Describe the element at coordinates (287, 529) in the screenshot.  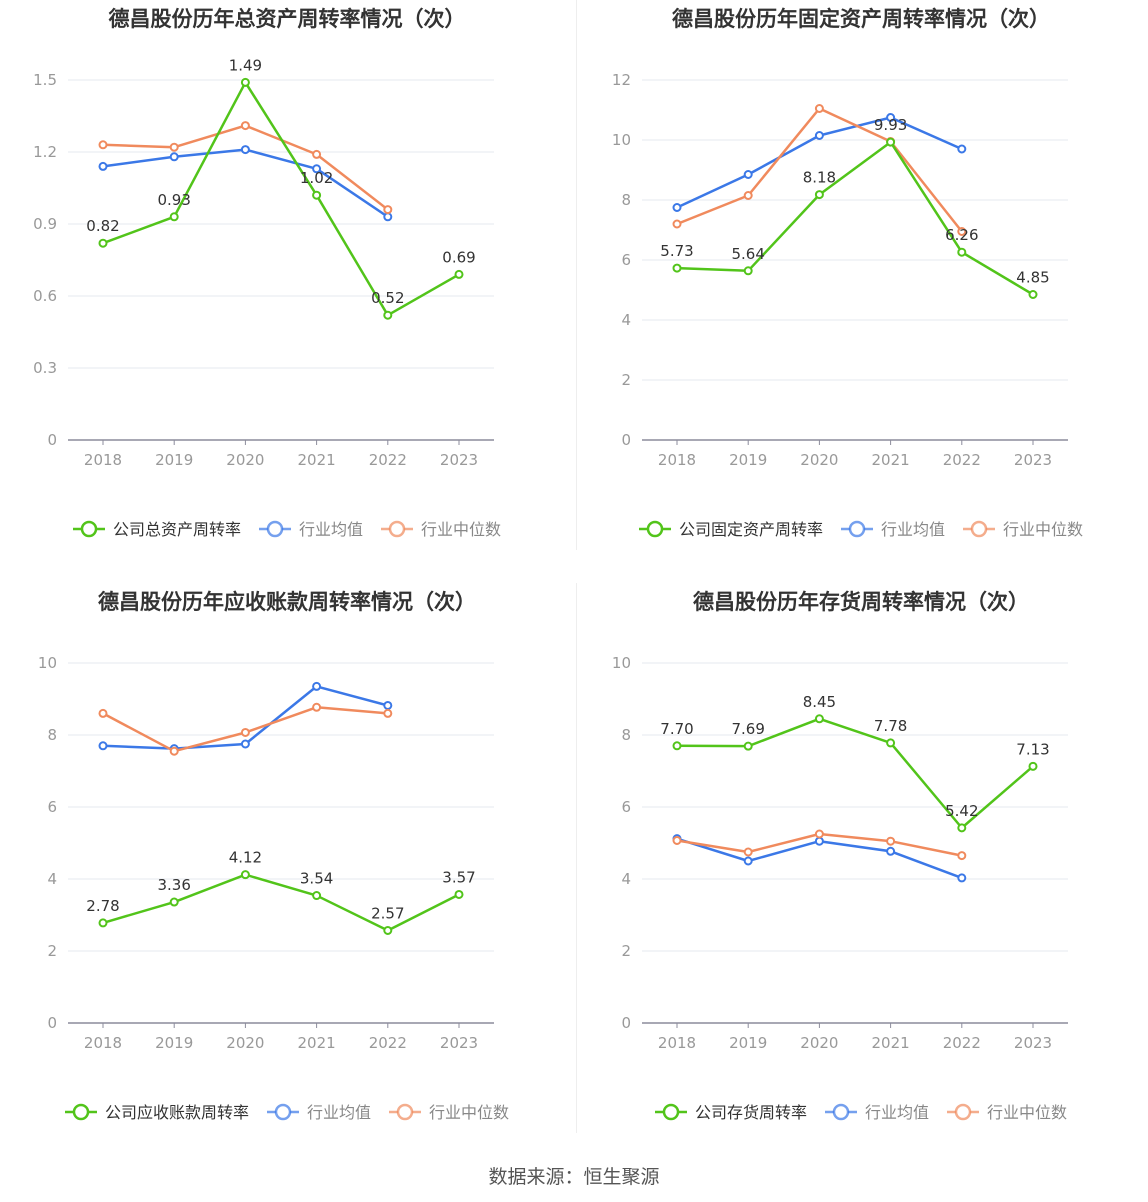
I see `chart-legend: 公司总资产周转率 行业均值 行业中位数` at that location.